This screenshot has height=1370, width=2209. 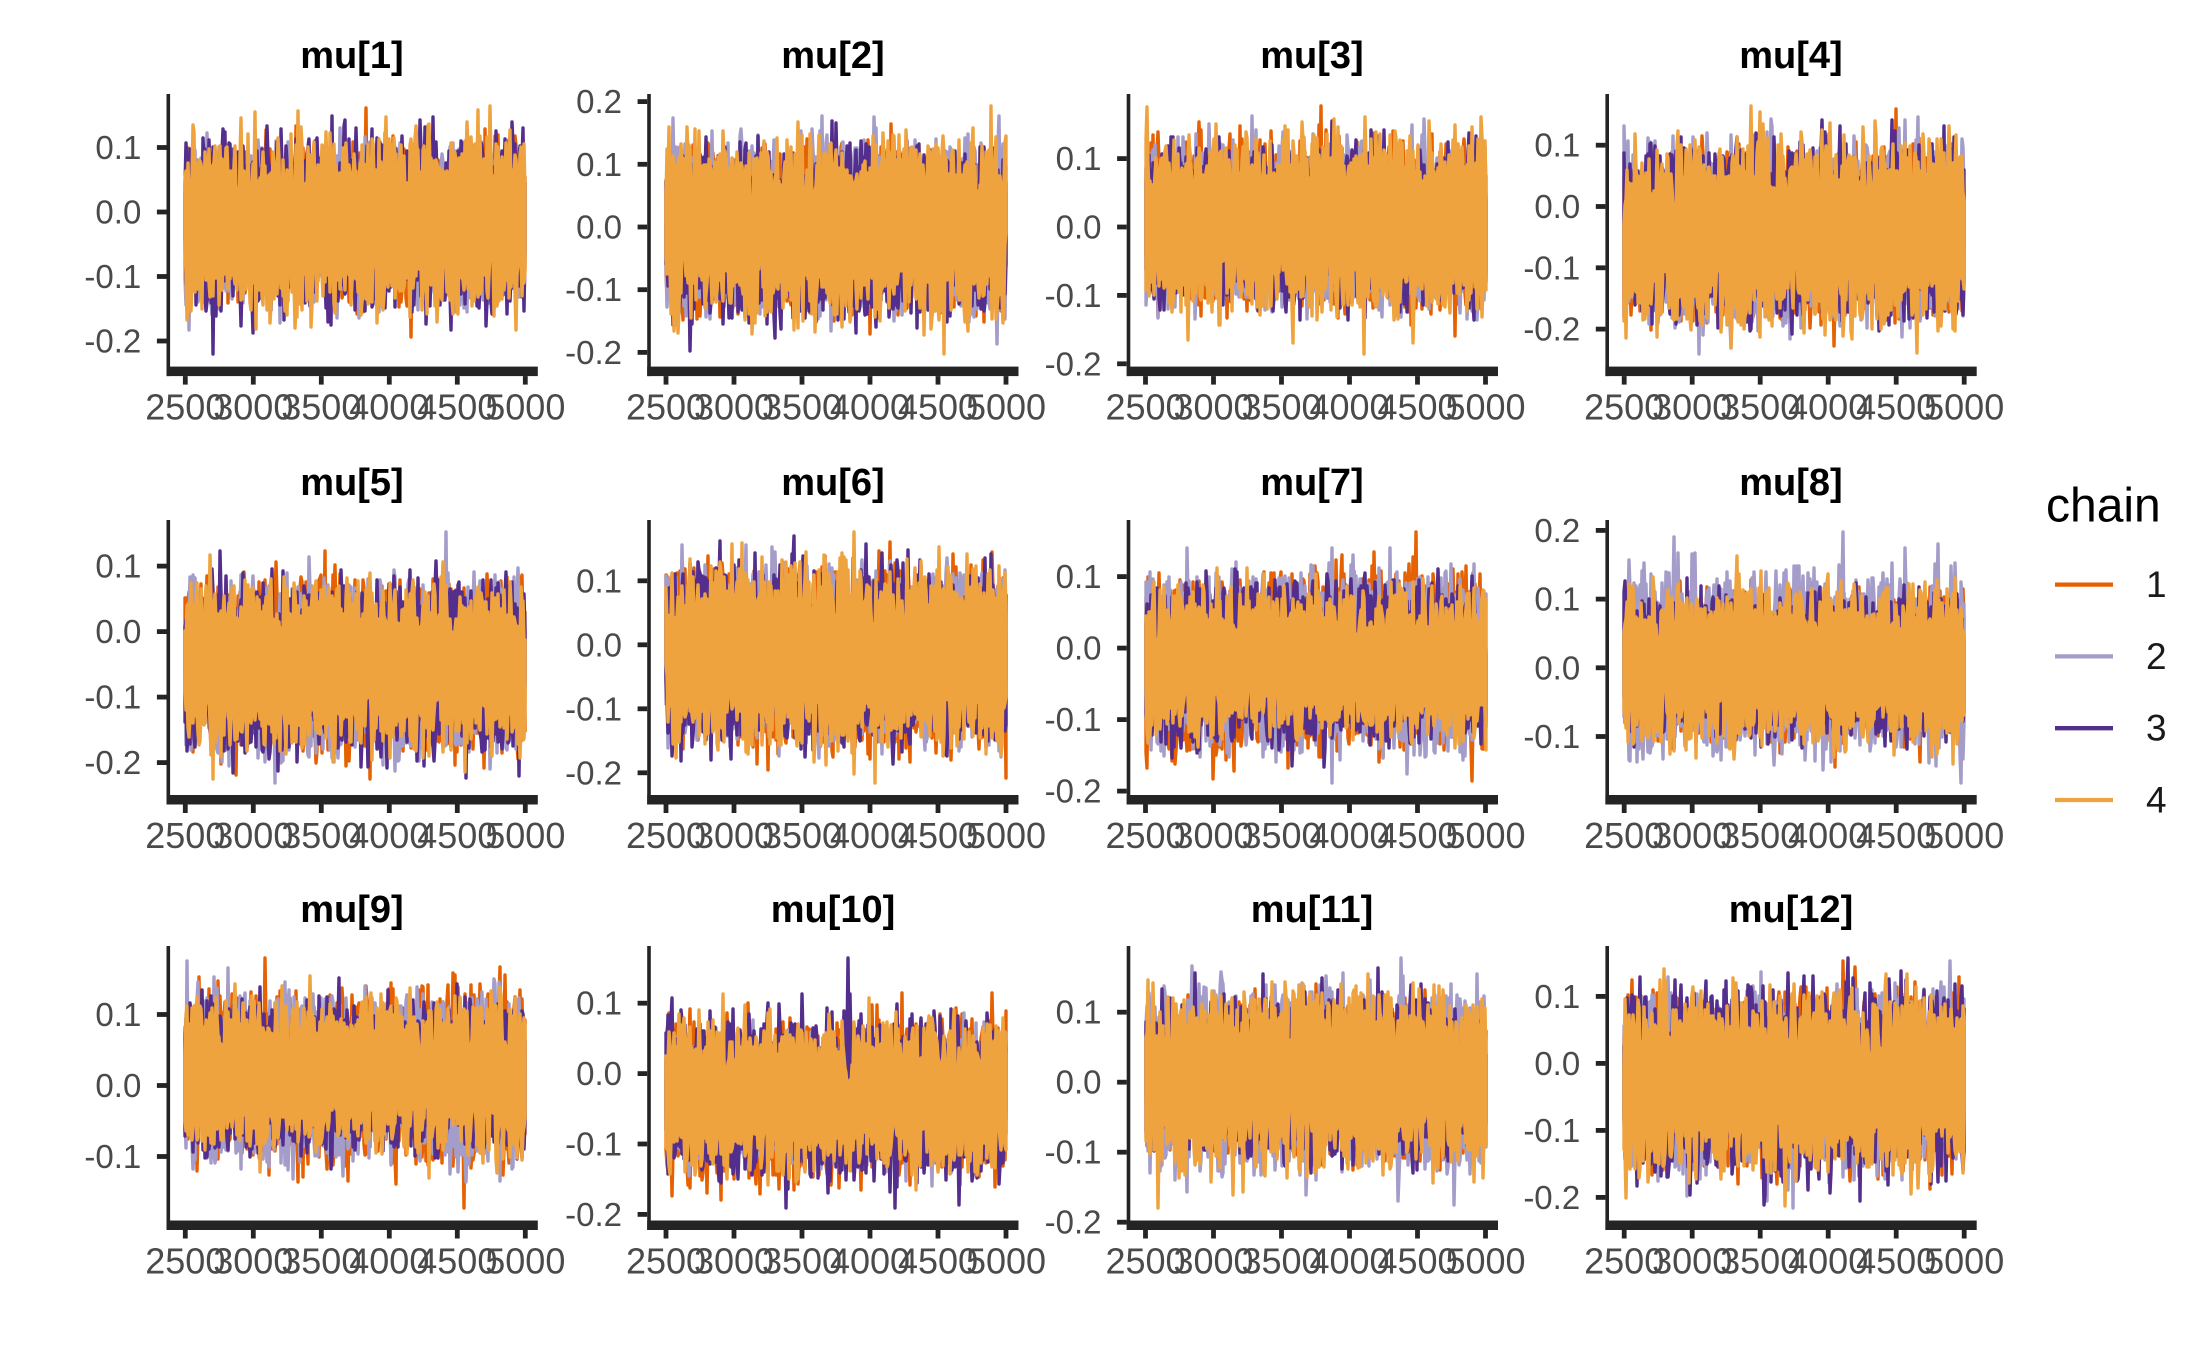 What do you see at coordinates (351, 56) in the screenshot?
I see `svg-text: mu[1]` at bounding box center [351, 56].